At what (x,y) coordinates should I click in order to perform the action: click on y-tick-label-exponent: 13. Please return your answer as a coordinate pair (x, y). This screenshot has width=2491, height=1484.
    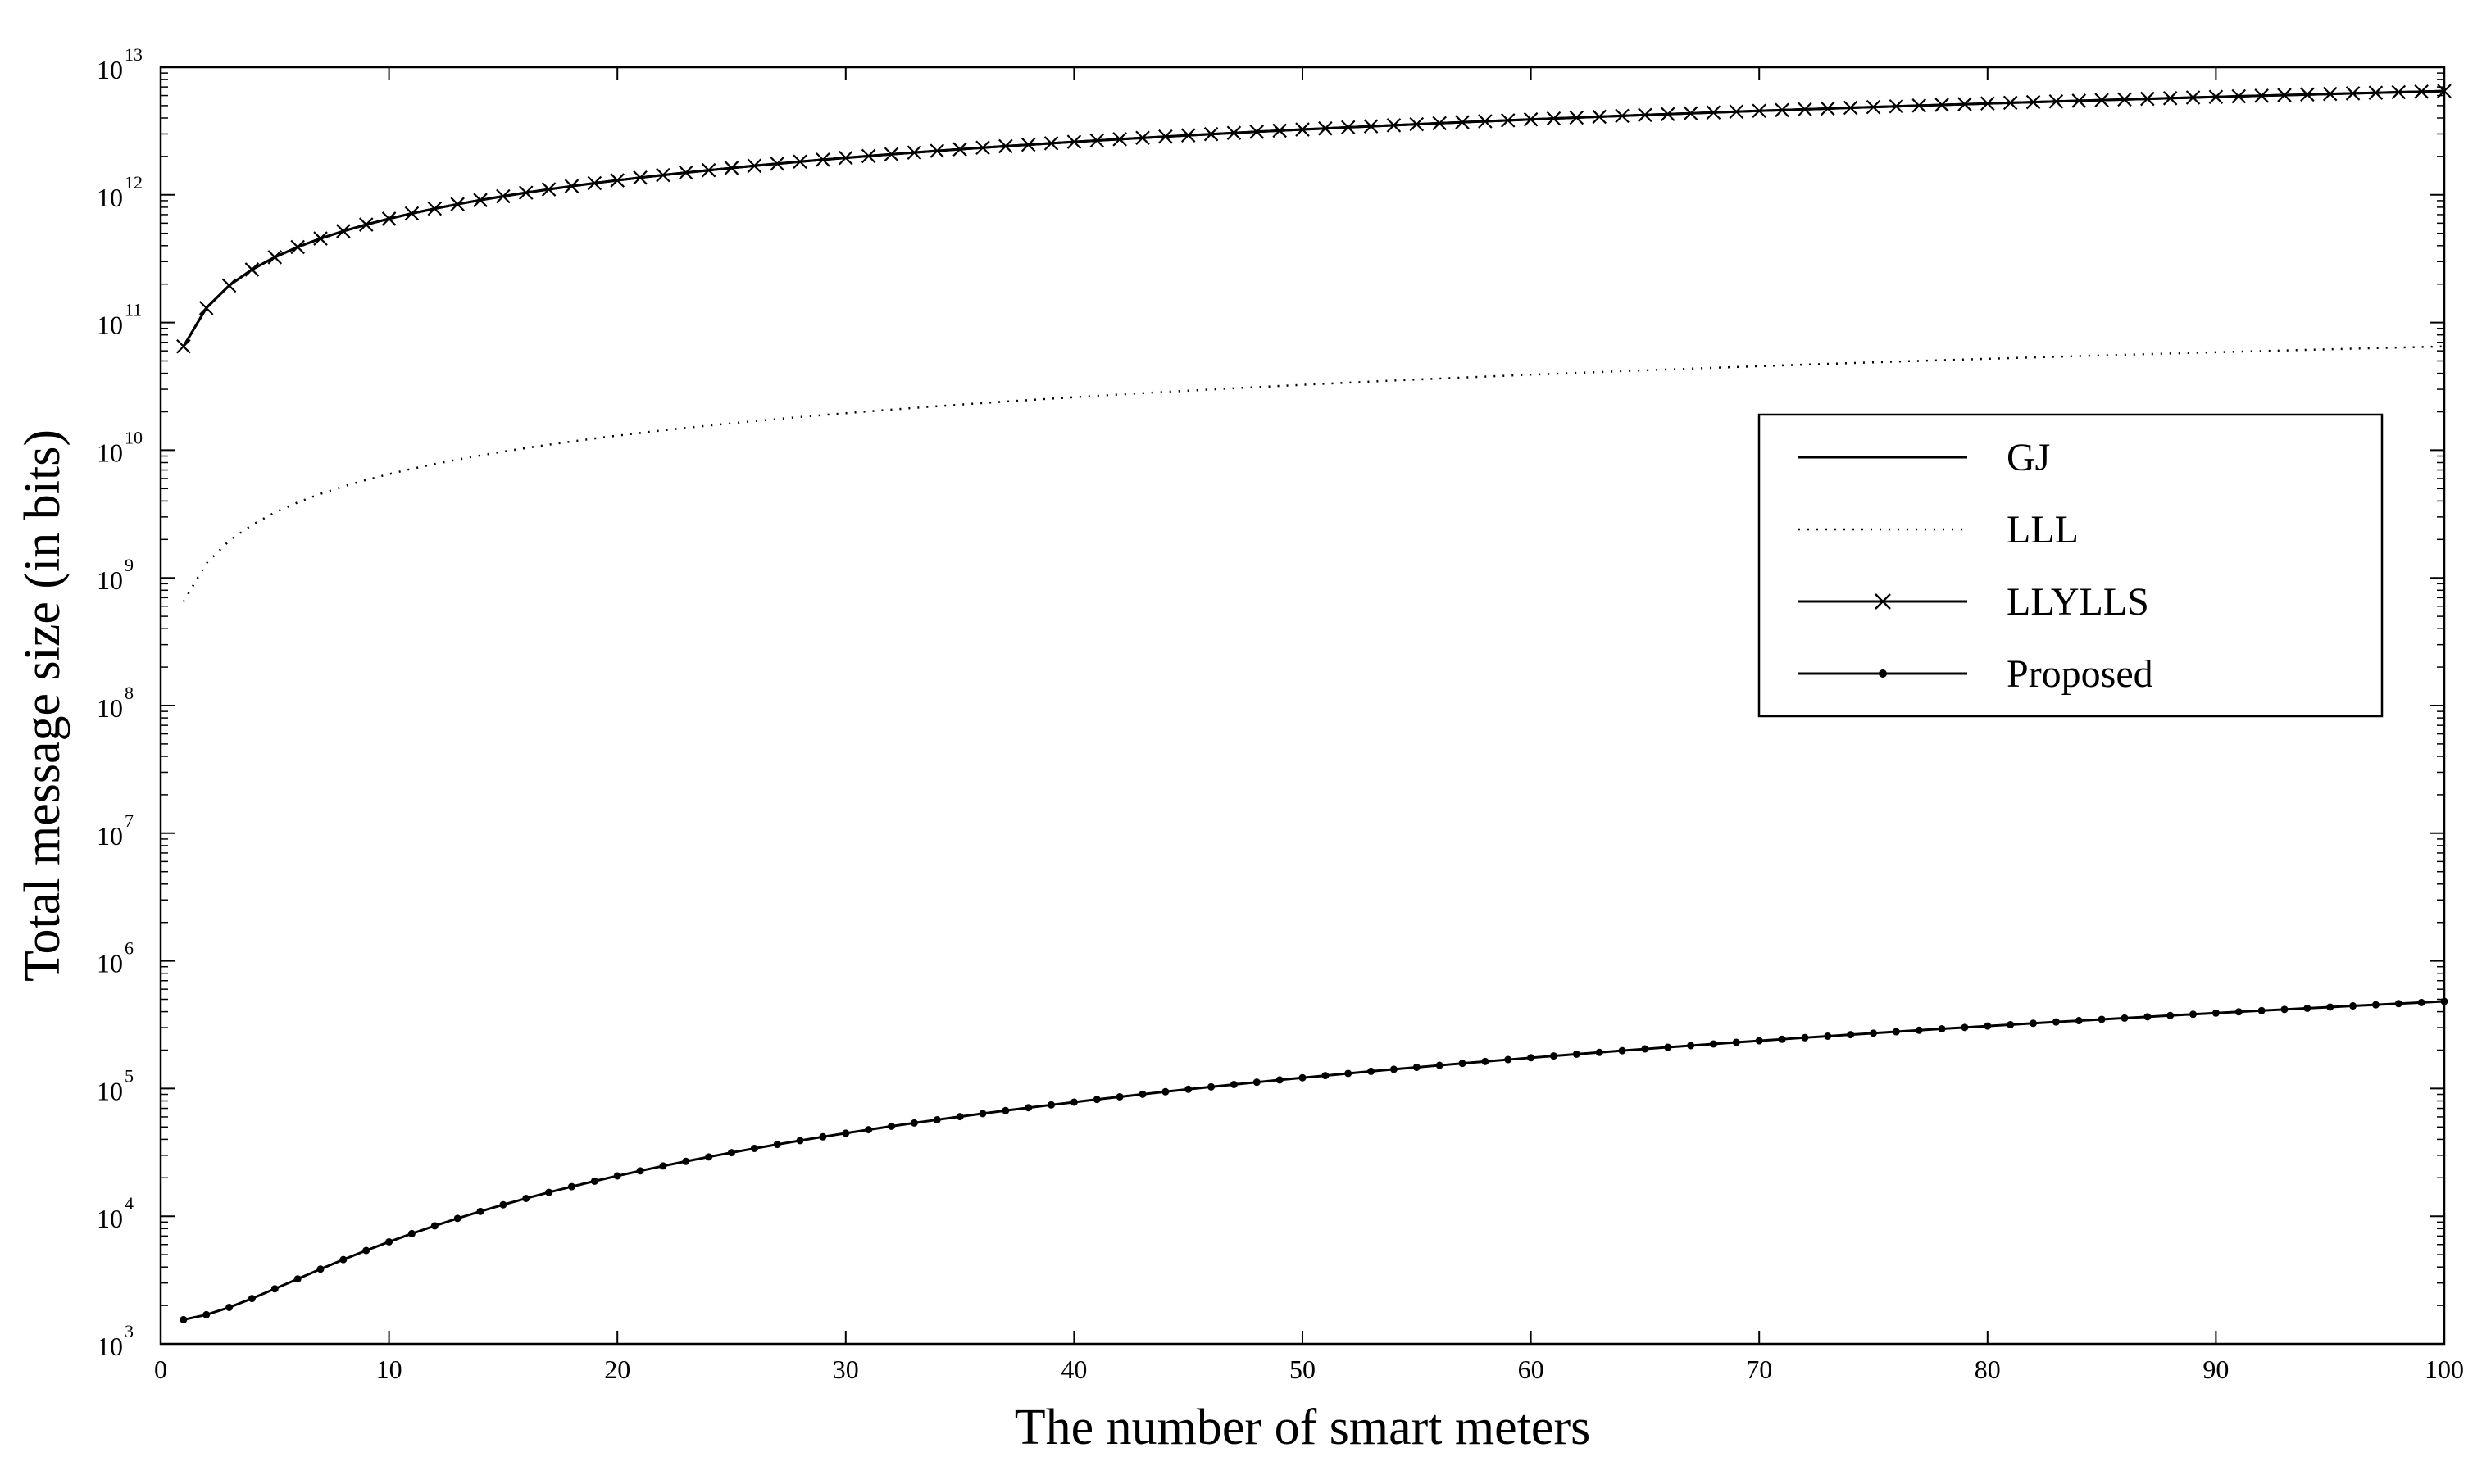
    Looking at the image, I should click on (134, 55).